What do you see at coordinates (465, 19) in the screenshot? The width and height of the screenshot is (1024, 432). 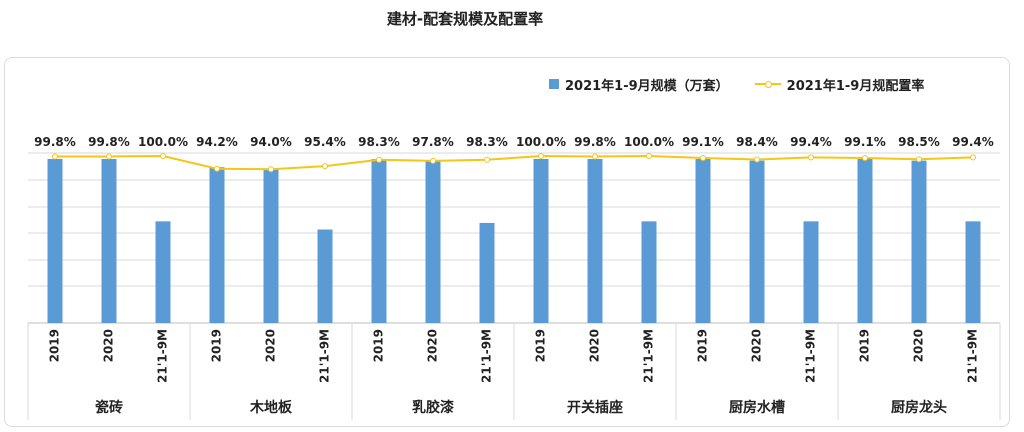 I see `chart-title: 建材-配套规模及配置率` at bounding box center [465, 19].